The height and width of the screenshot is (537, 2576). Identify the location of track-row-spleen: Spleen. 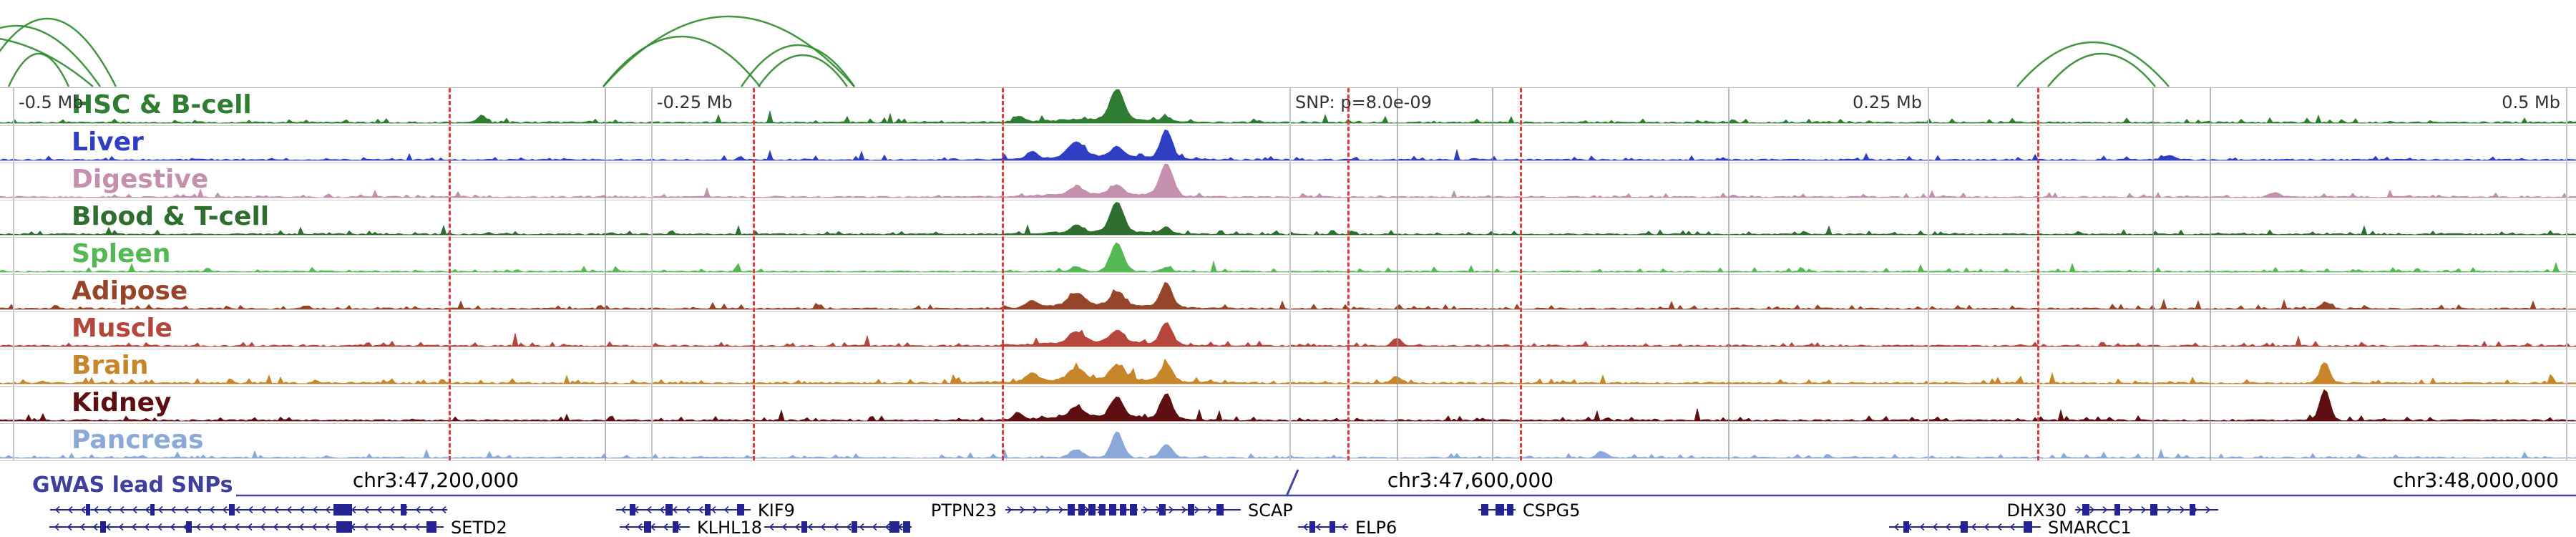
(1288, 256).